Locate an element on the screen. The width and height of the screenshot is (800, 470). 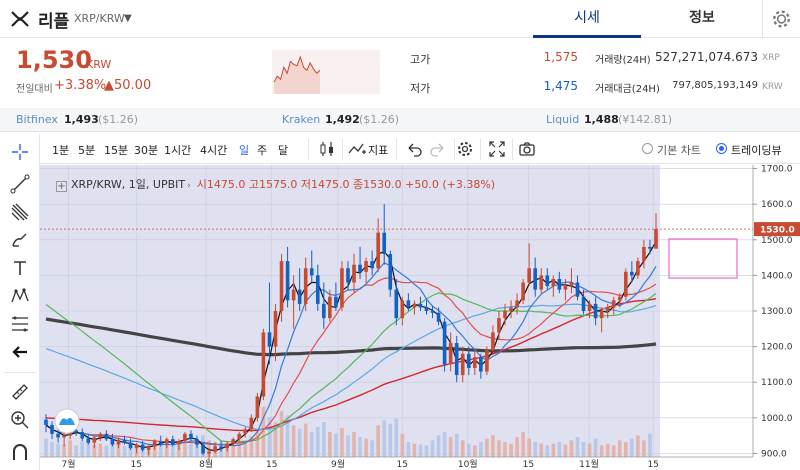
arrow-left-icon is located at coordinates (20, 352).